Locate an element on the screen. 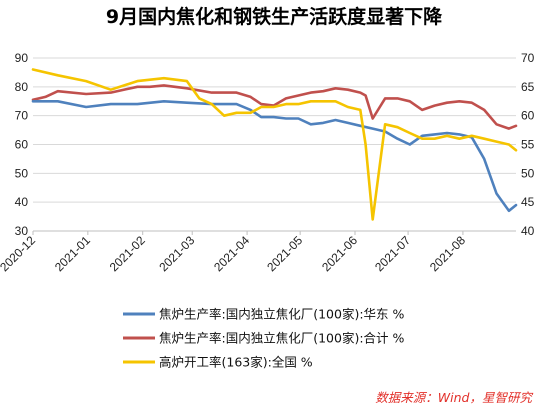 The image size is (548, 409). y-left-tick-label: 80 is located at coordinates (22, 87).